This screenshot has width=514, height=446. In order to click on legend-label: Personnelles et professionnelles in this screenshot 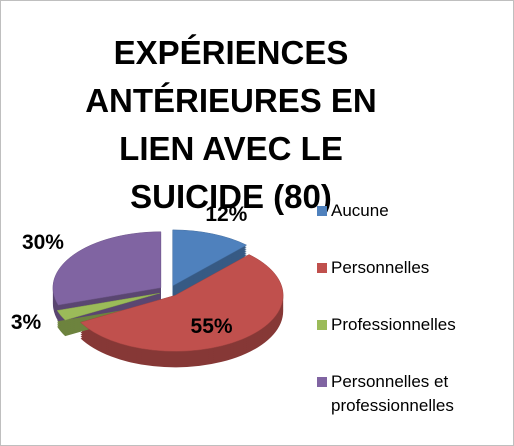, I will do `click(392, 393)`.